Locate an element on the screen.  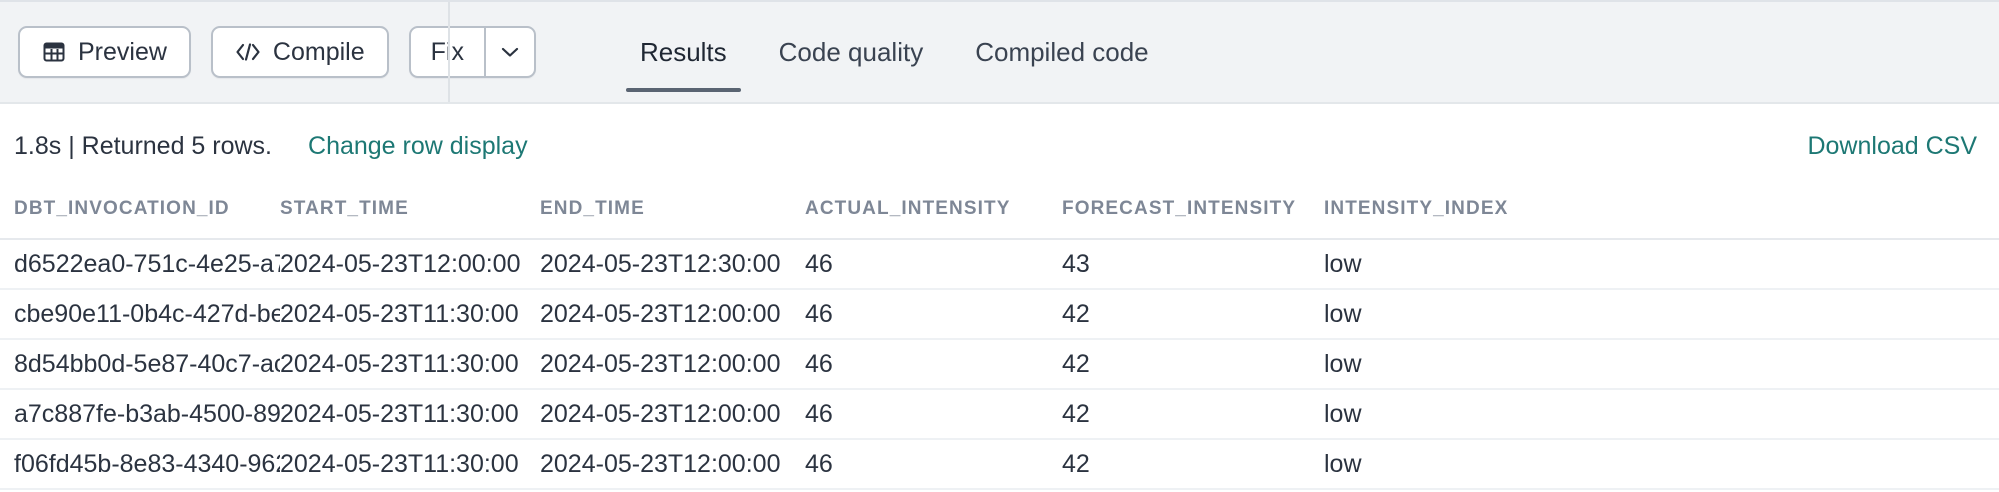
fix-button: Fix is located at coordinates (447, 52).